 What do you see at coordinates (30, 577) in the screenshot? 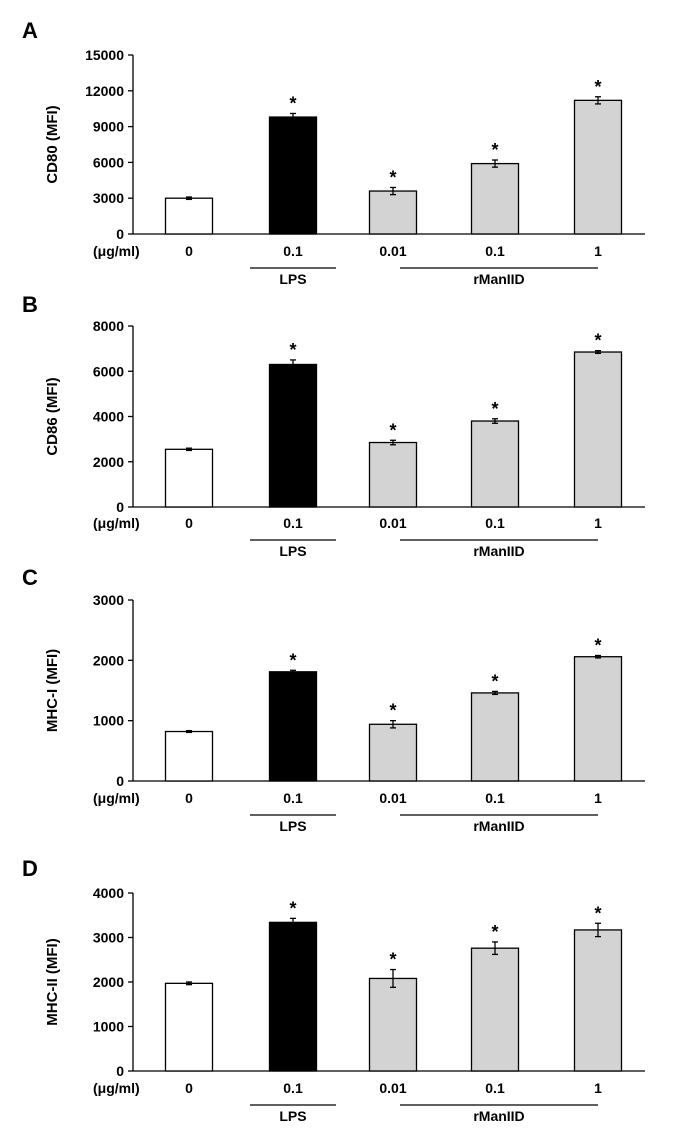
I see `panel-letter: C` at bounding box center [30, 577].